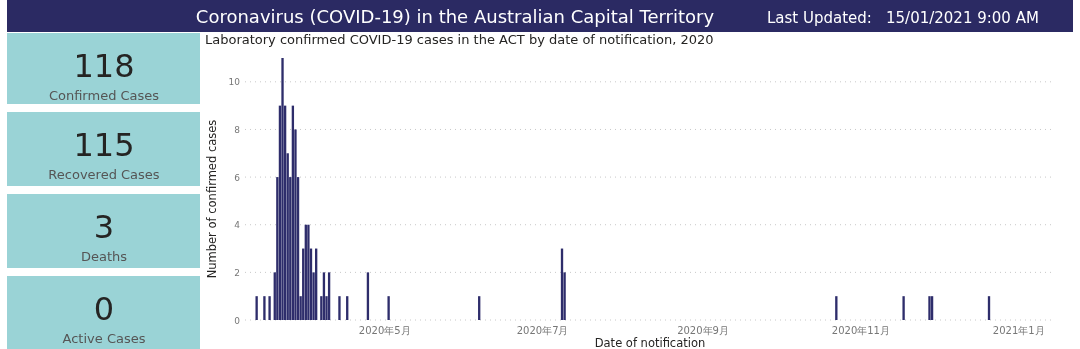 The image size is (1080, 349). What do you see at coordinates (104, 66) in the screenshot?
I see `text: 118` at bounding box center [104, 66].